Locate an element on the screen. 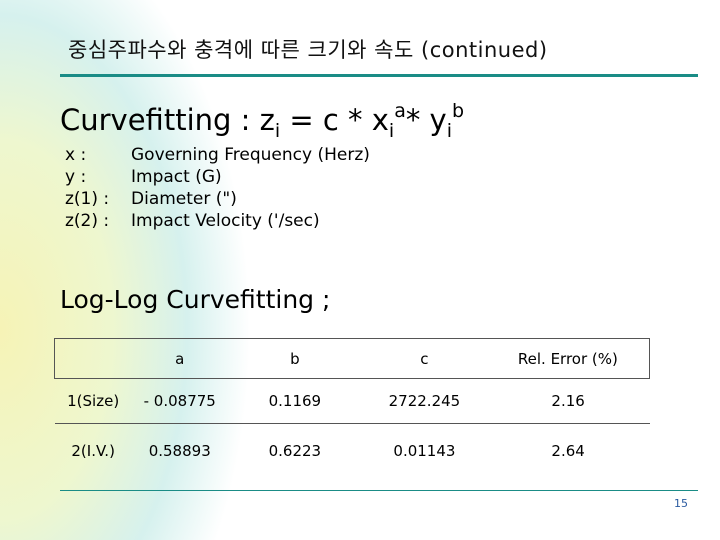 The image size is (720, 540). header-cell-a: a is located at coordinates (179, 358).